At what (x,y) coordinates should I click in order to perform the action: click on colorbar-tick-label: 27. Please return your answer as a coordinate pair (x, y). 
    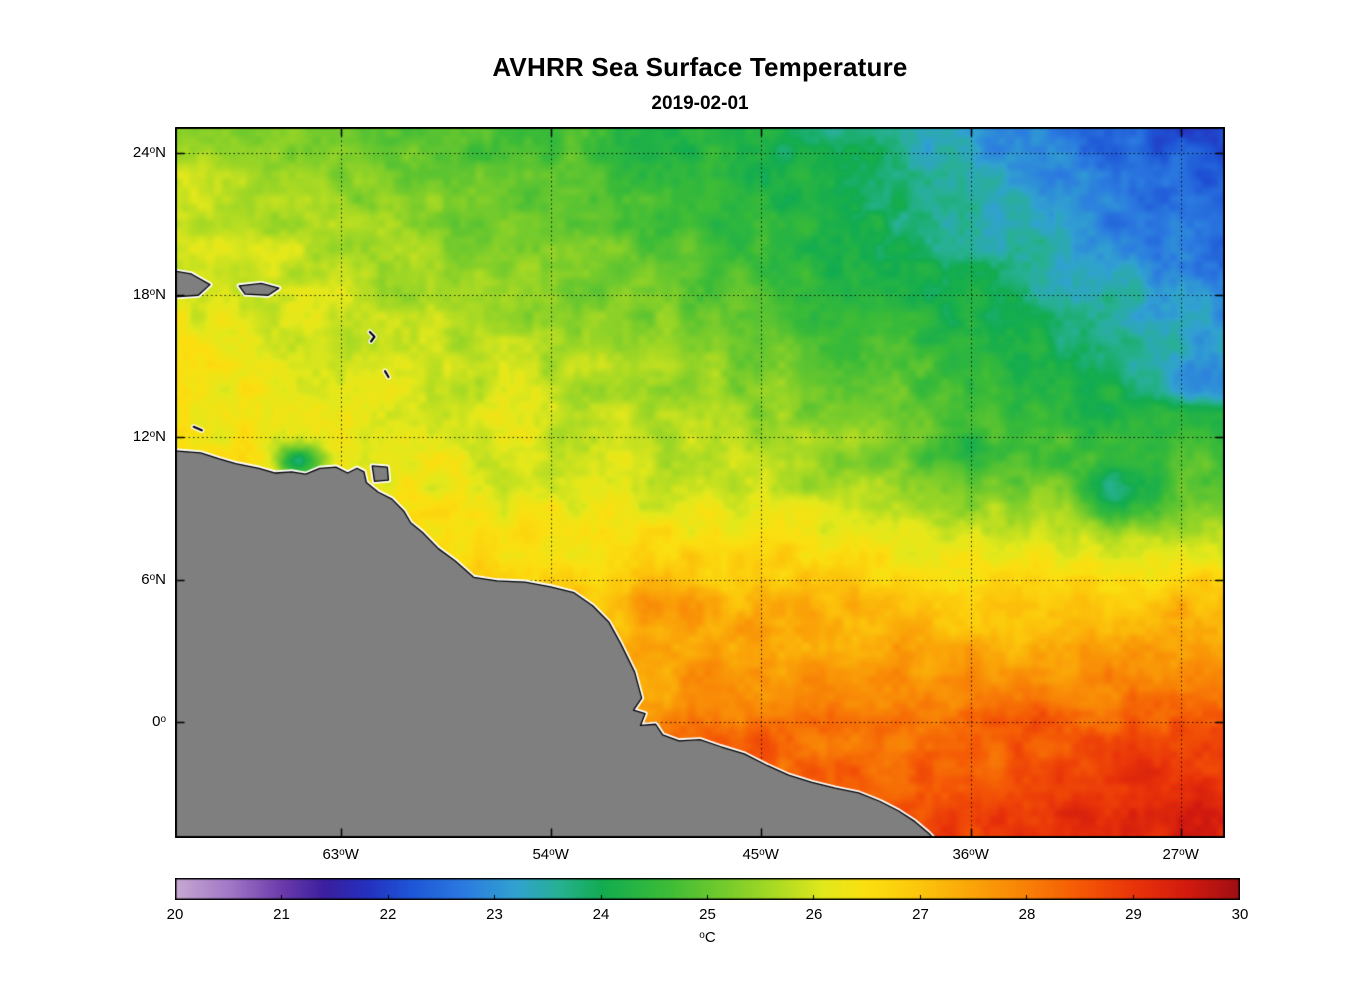
    Looking at the image, I should click on (920, 914).